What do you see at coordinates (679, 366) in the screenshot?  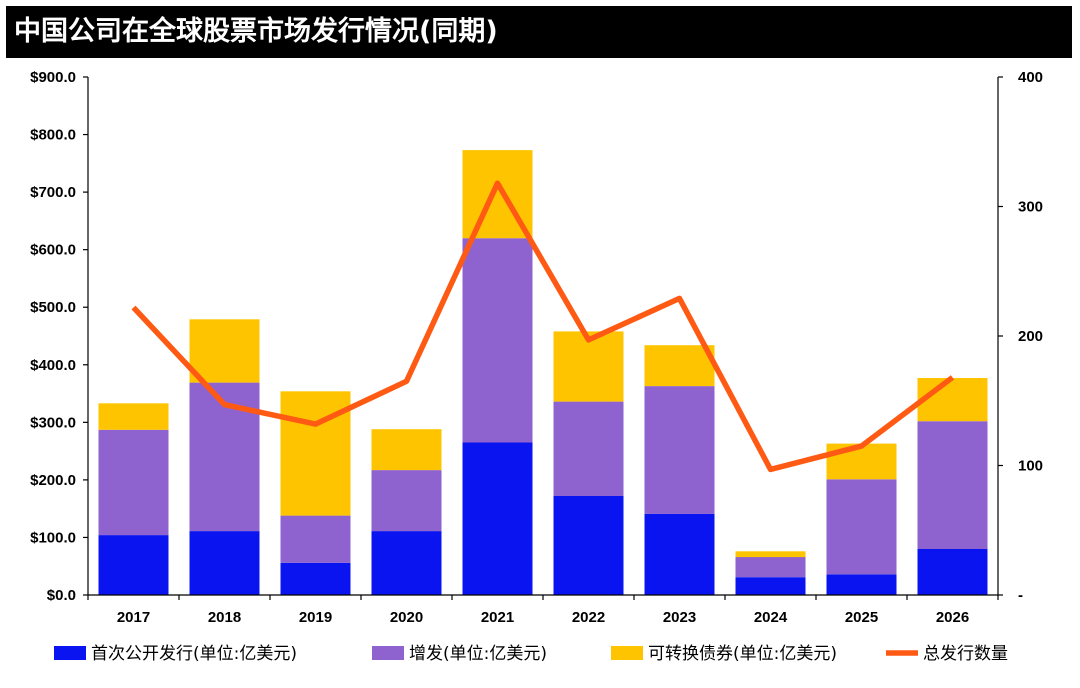 I see `bar-segment-2023-s2` at bounding box center [679, 366].